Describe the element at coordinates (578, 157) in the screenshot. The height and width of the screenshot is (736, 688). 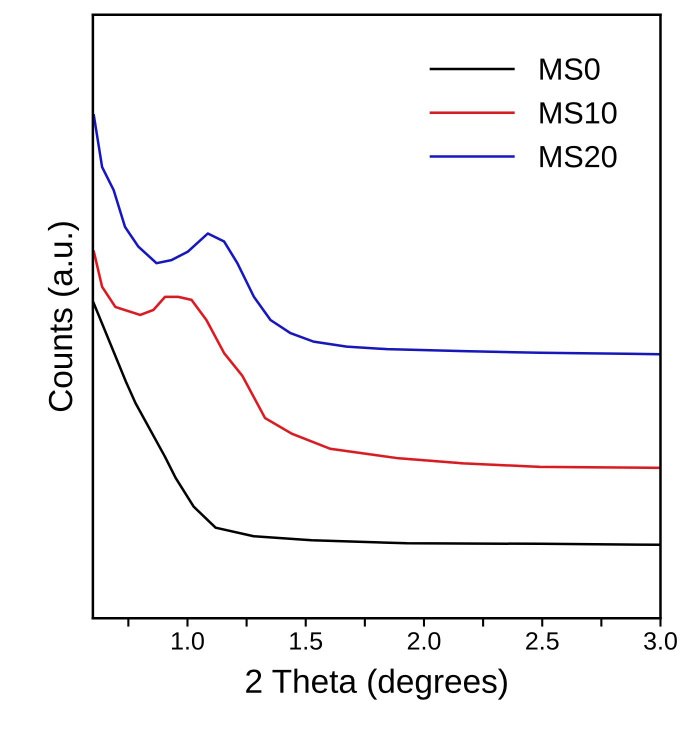
I see `legend-label: MS20` at that location.